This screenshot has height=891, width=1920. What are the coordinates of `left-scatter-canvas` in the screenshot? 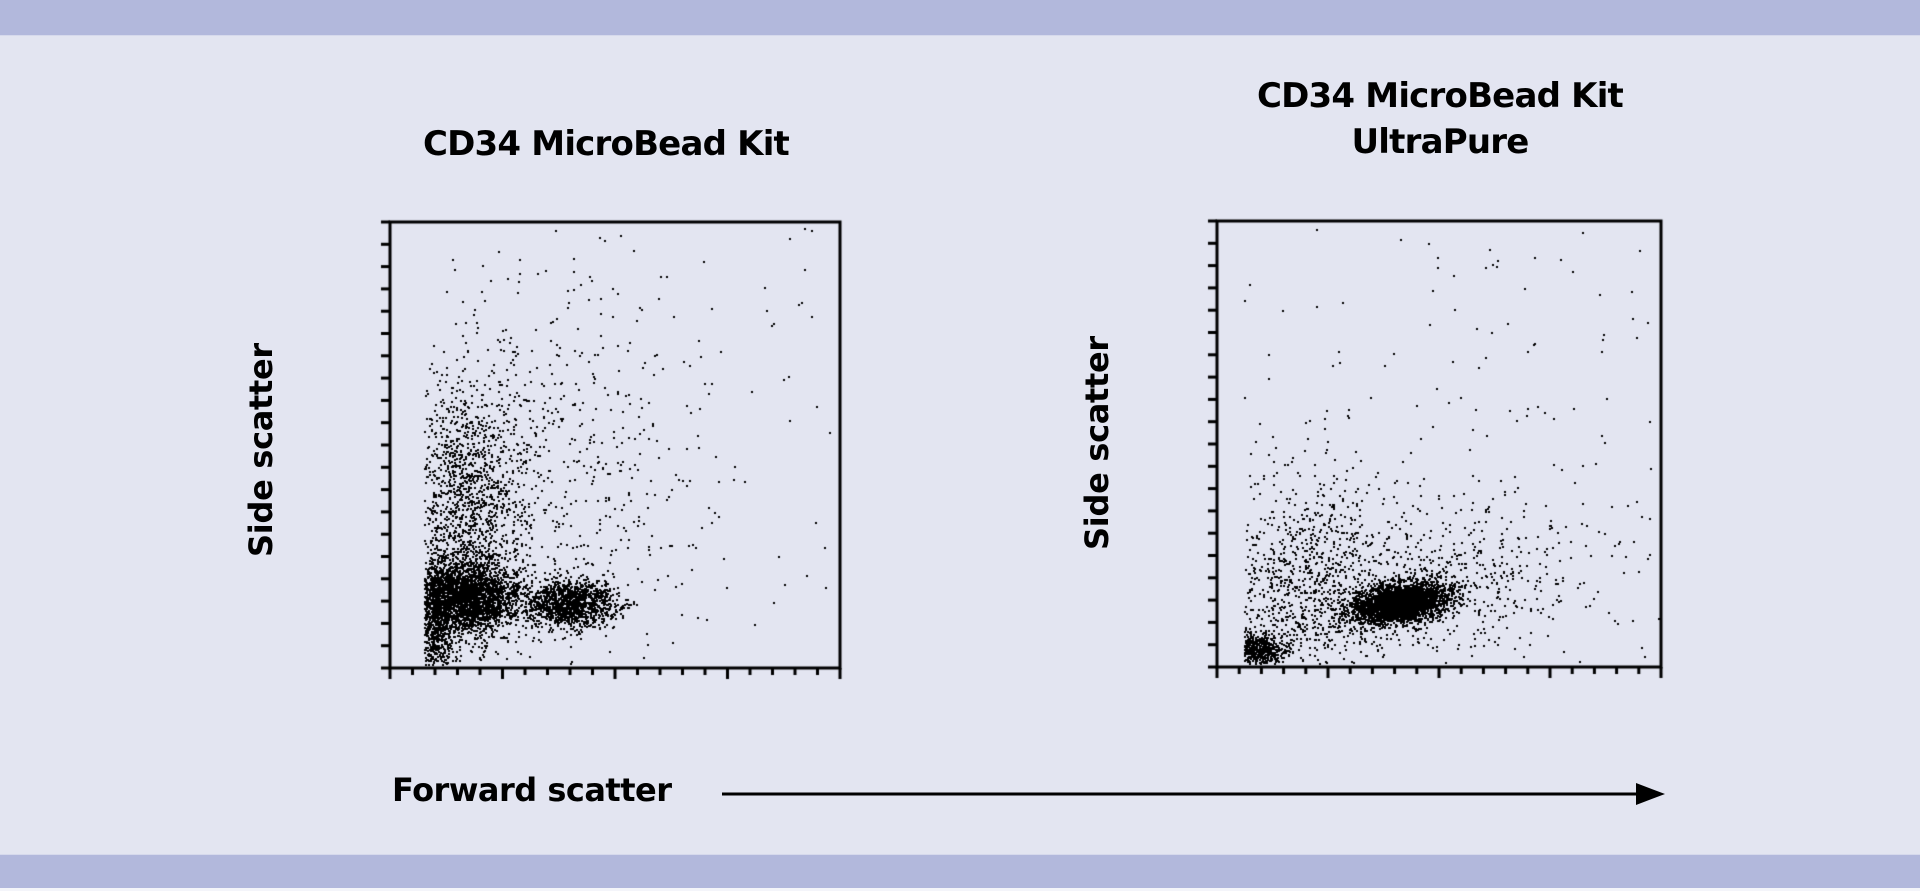 It's located at (615, 449).